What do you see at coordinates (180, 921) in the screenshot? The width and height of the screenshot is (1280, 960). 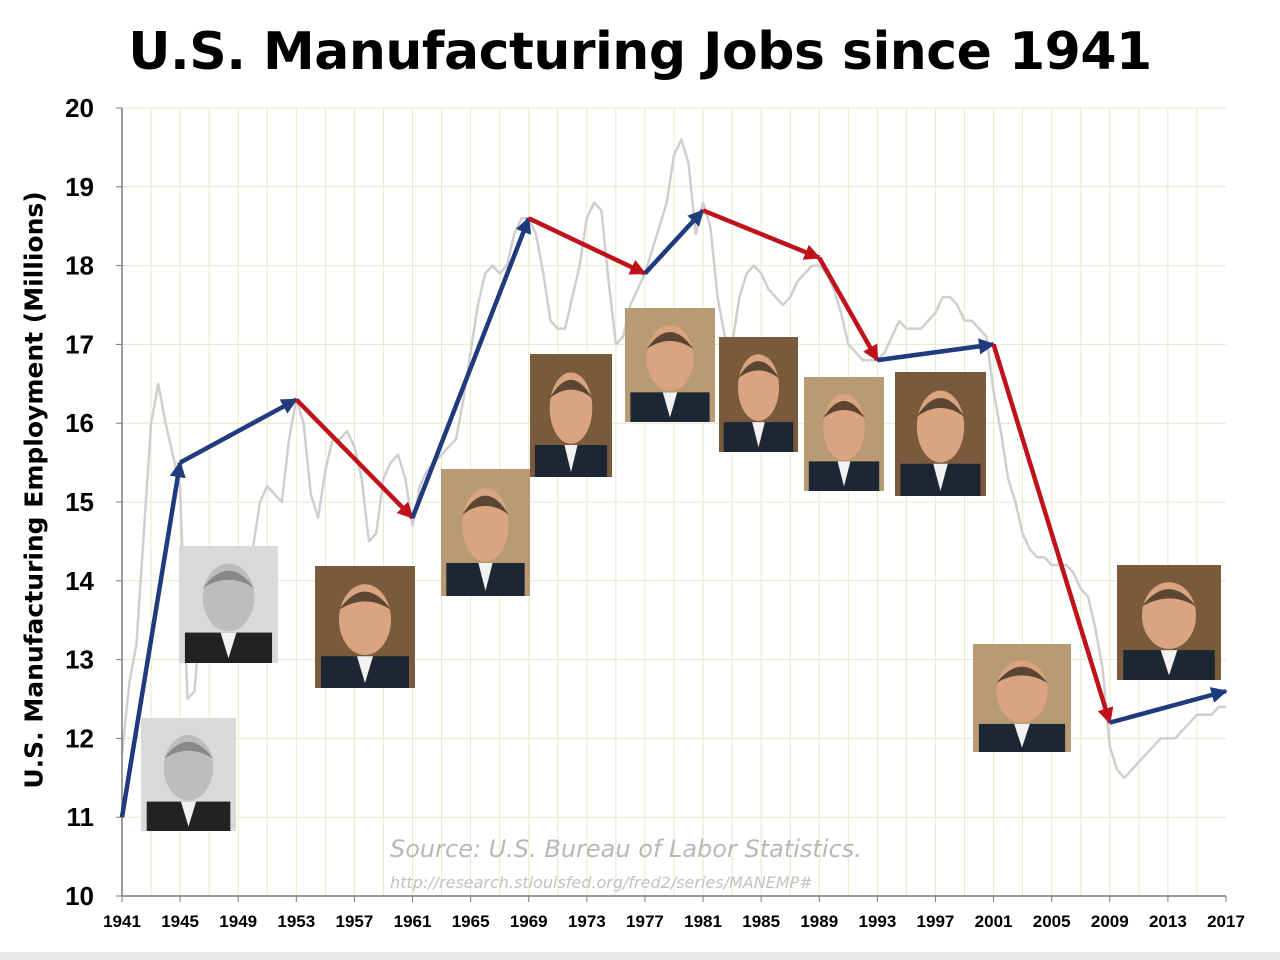 I see `x-tick-label: 1945` at bounding box center [180, 921].